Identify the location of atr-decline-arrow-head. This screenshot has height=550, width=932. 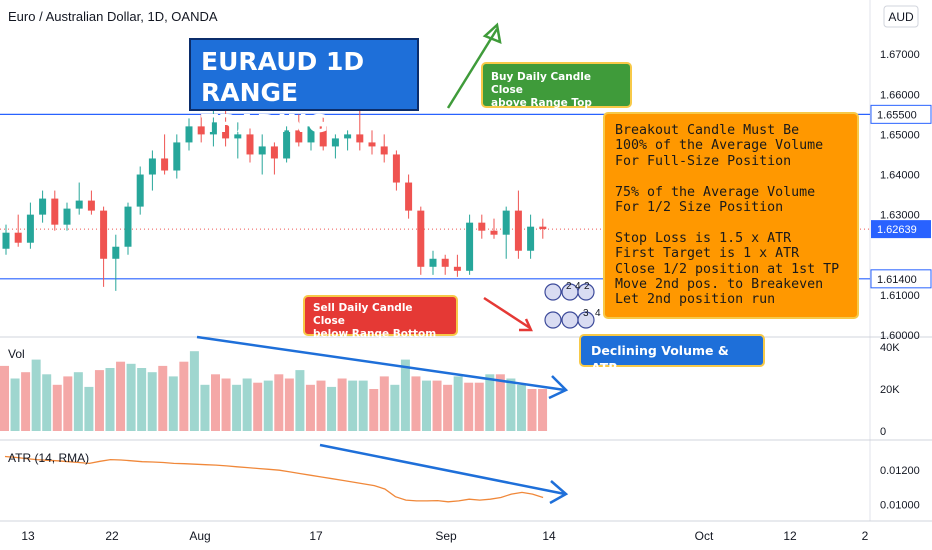
(559, 492).